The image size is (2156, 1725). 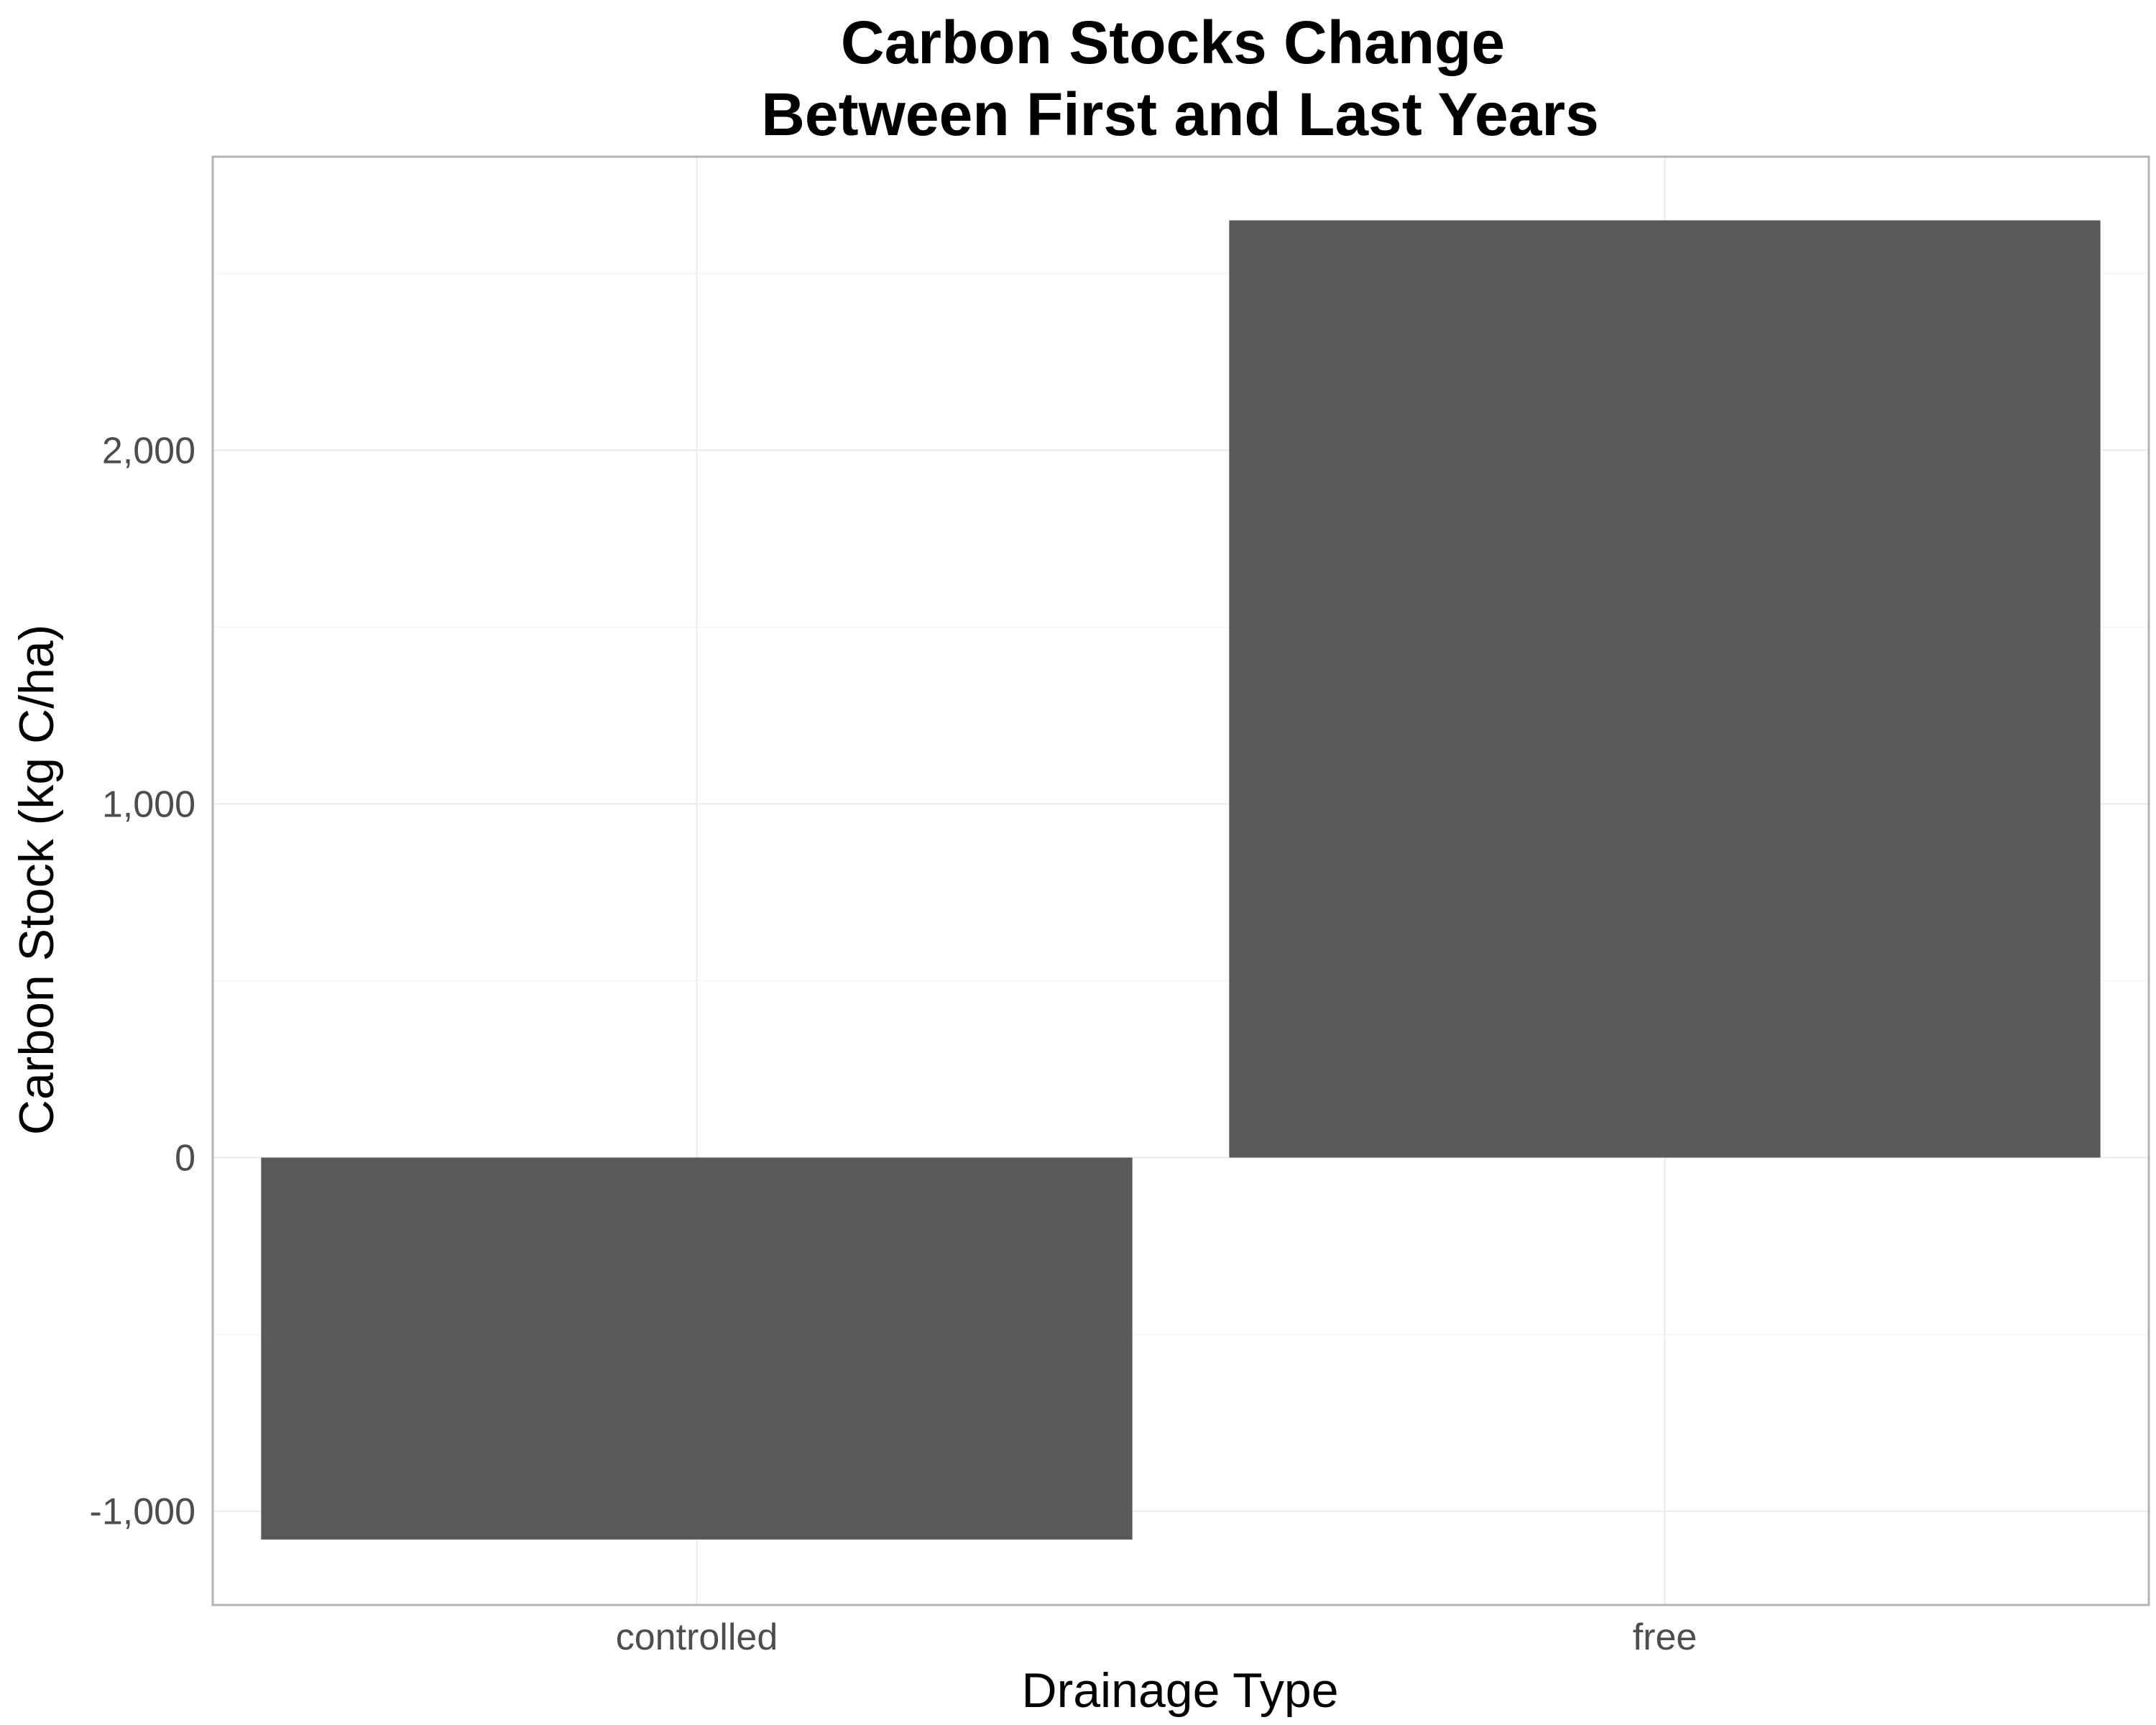 What do you see at coordinates (1156, 1637) in the screenshot?
I see `x-axis-ticks: controlled free` at bounding box center [1156, 1637].